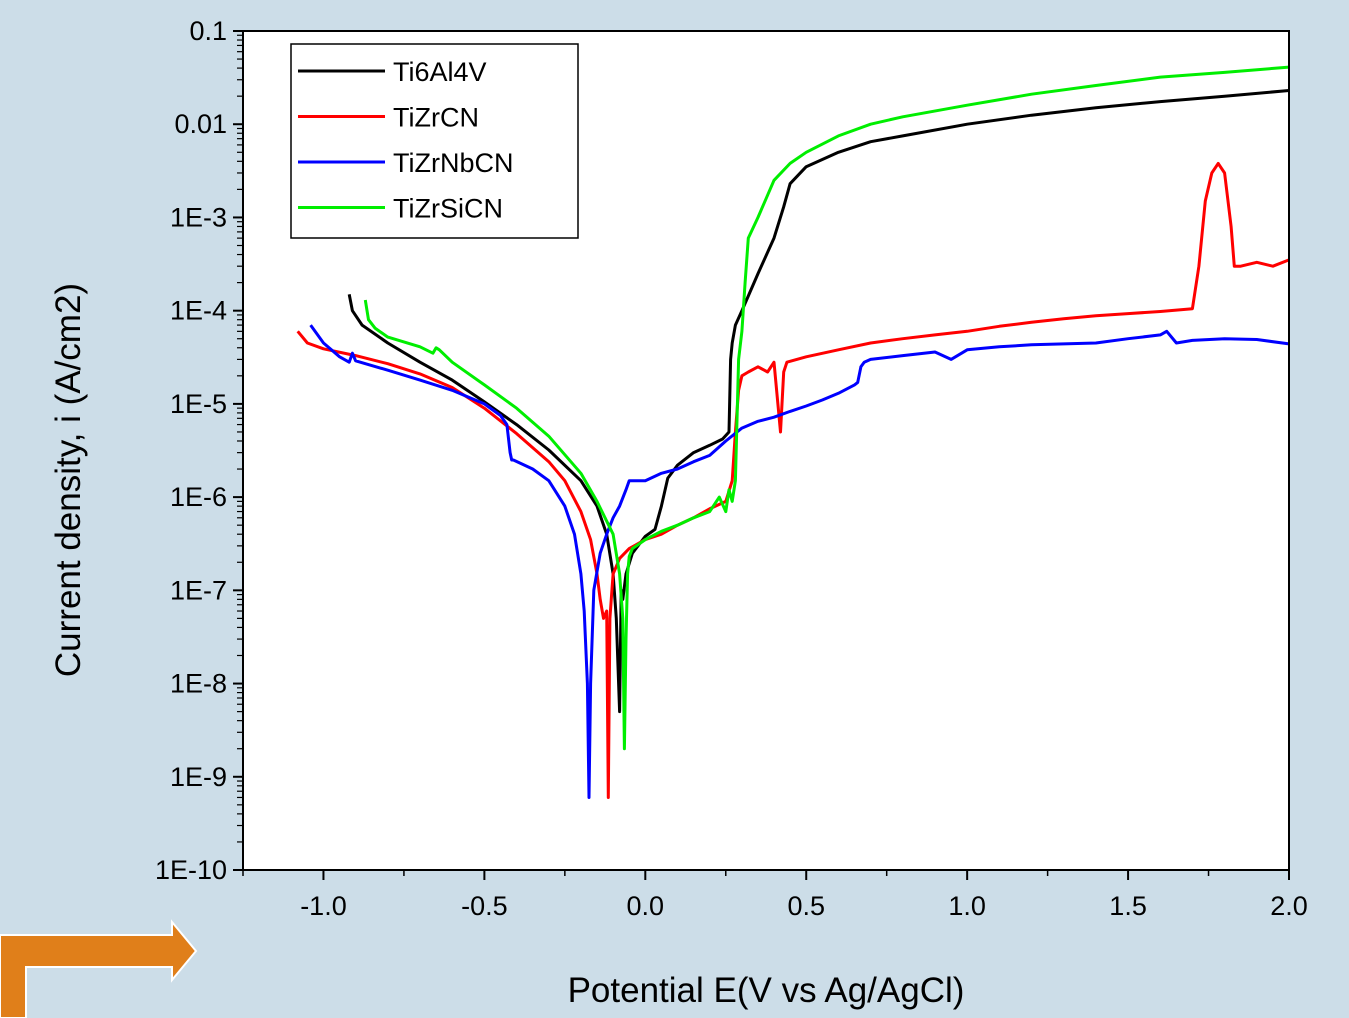 The height and width of the screenshot is (1018, 1349). Describe the element at coordinates (775, 895) in the screenshot. I see `x-axis-ticks: -1.0 -0.5 0.0 0.5 1.0 1.5 2.0` at that location.